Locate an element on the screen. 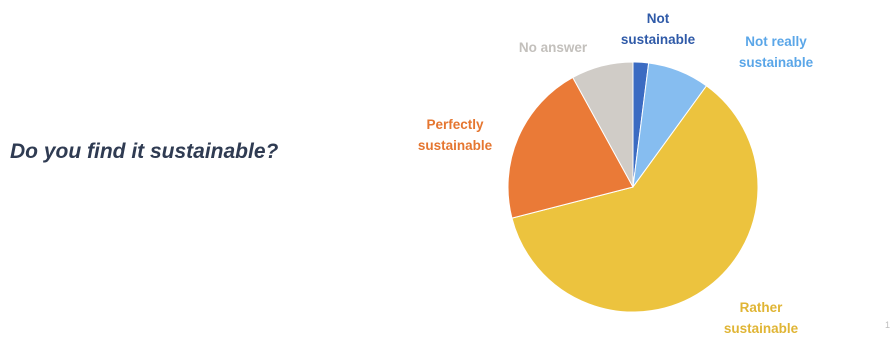  pie-label: No answer is located at coordinates (553, 47).